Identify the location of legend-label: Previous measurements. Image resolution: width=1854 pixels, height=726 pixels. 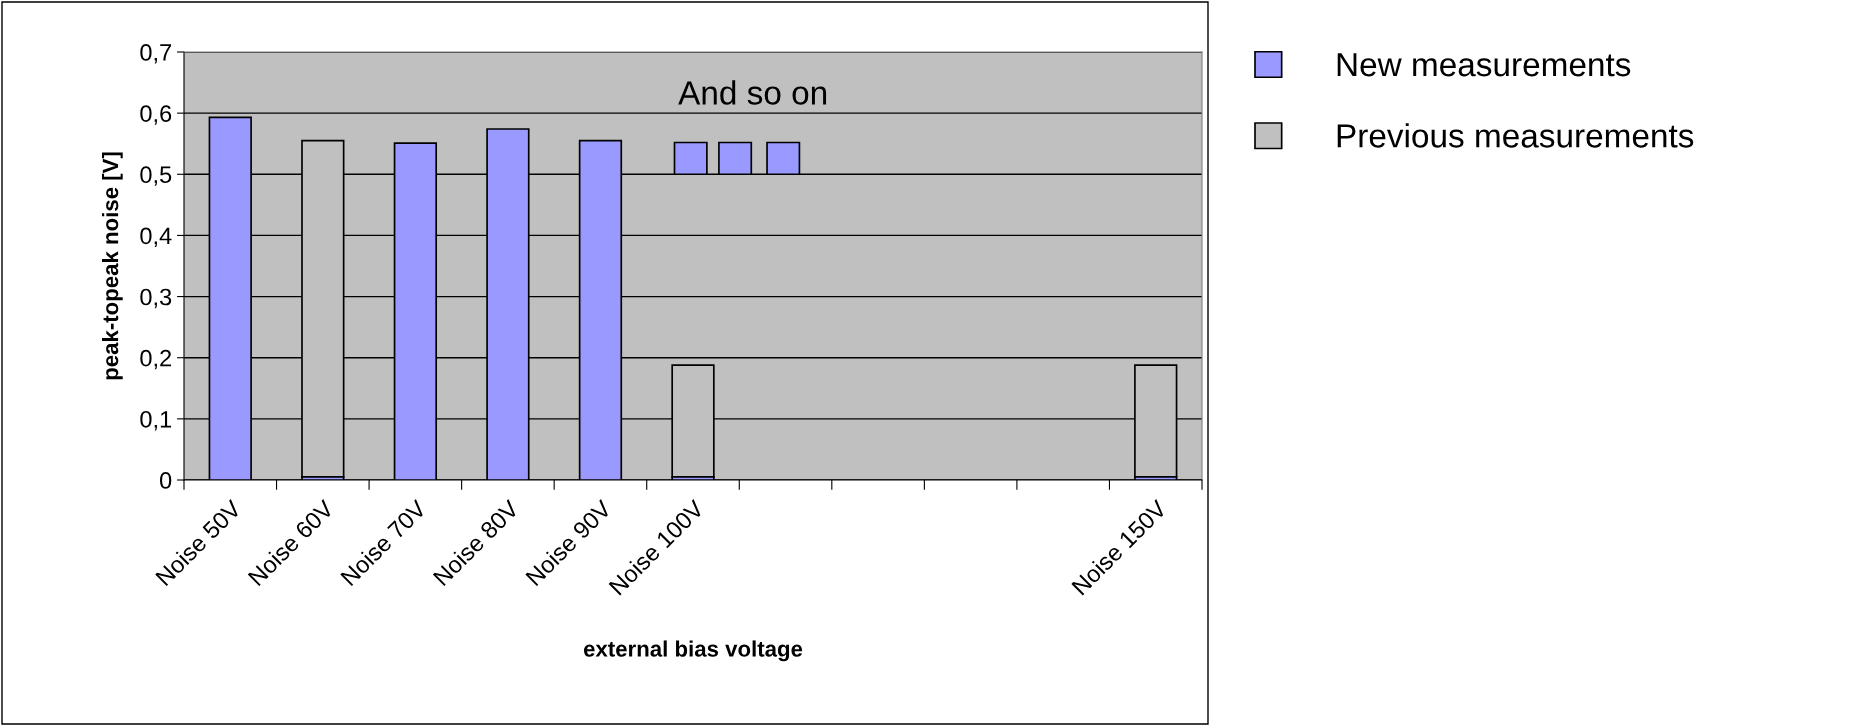
(1515, 135).